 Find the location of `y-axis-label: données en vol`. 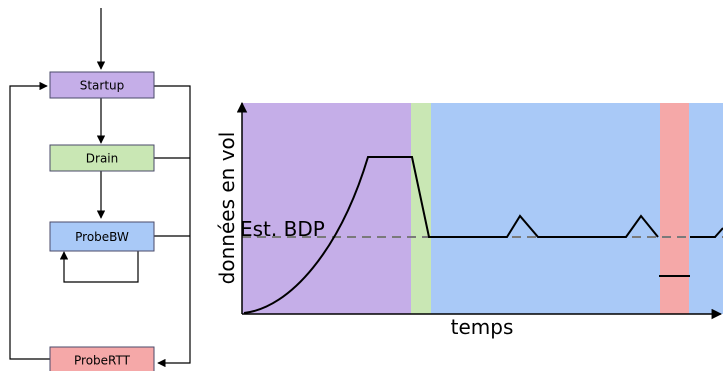

y-axis-label: données en vol is located at coordinates (227, 208).